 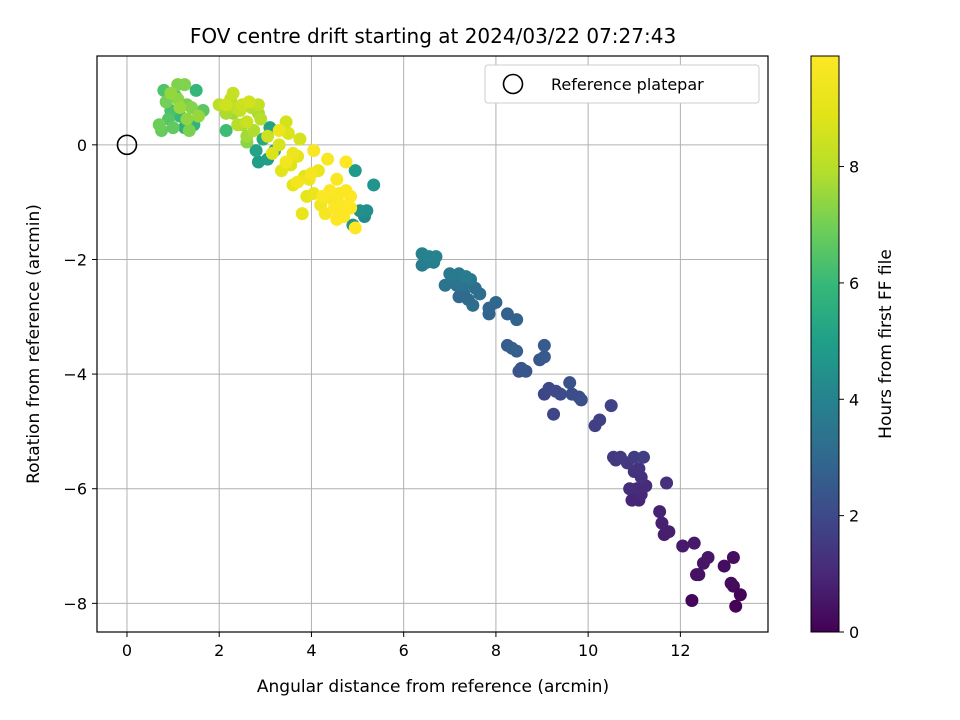 I want to click on colorbar-tick-label: 8, so click(x=854, y=167).